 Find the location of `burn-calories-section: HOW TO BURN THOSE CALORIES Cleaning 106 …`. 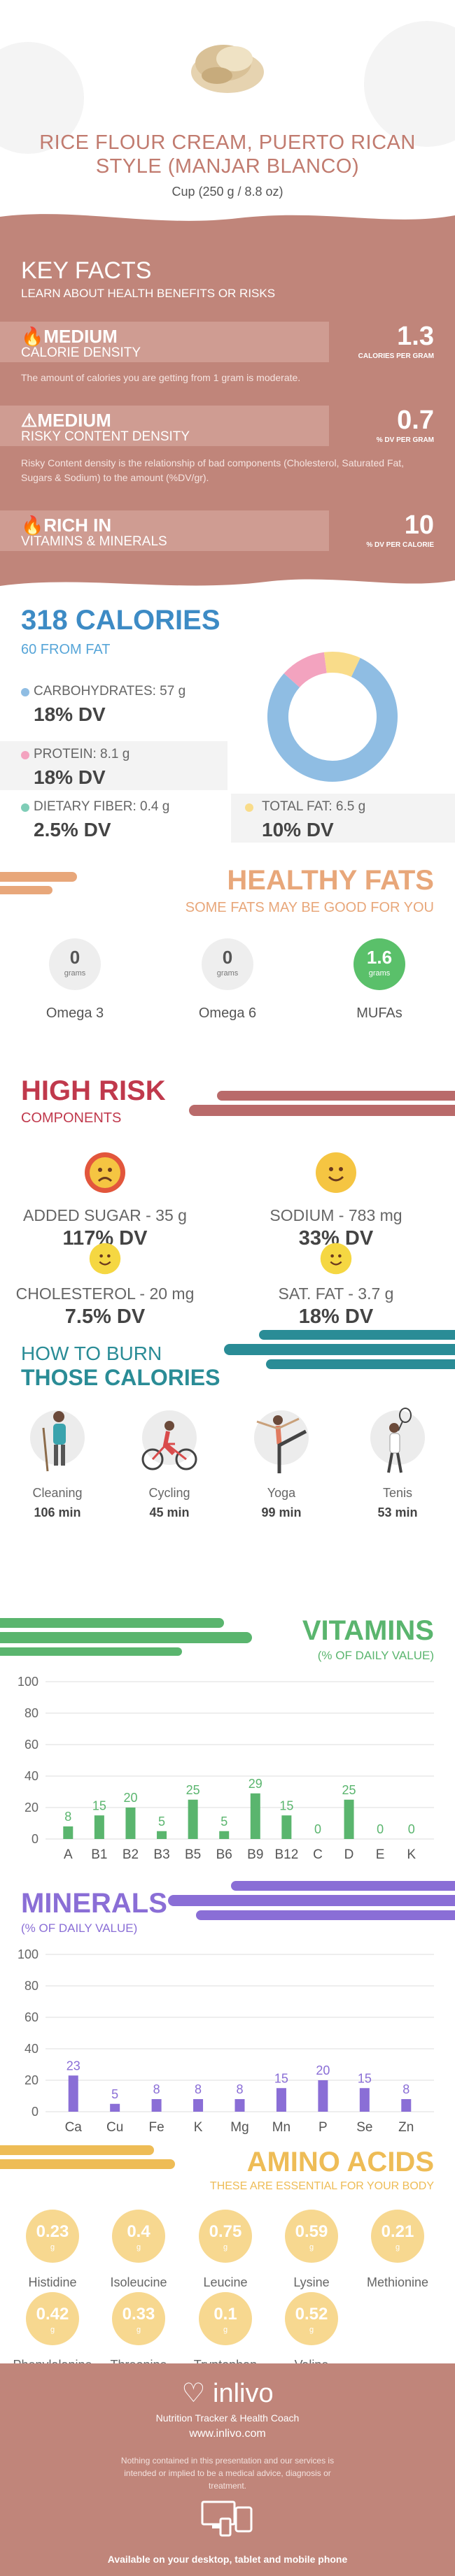

burn-calories-section: HOW TO BURN THOSE CALORIES Cleaning 106 … is located at coordinates (227, 1465).